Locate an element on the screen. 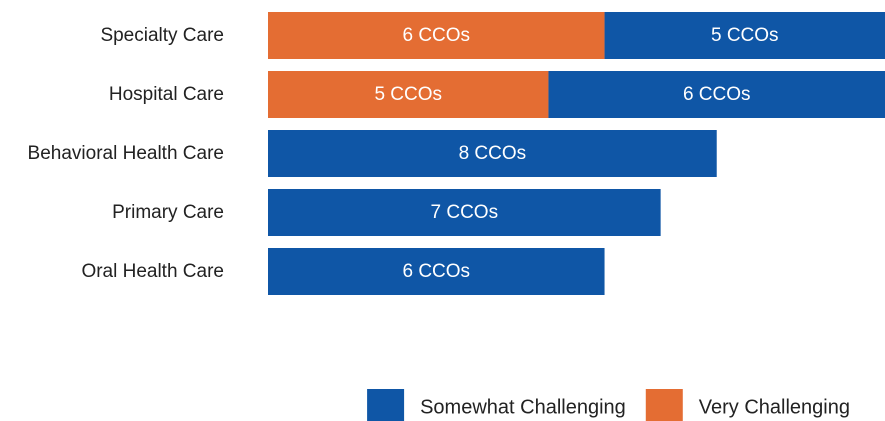 The width and height of the screenshot is (885, 421). category-label-oral-health-care: Oral Health Care is located at coordinates (152, 271).